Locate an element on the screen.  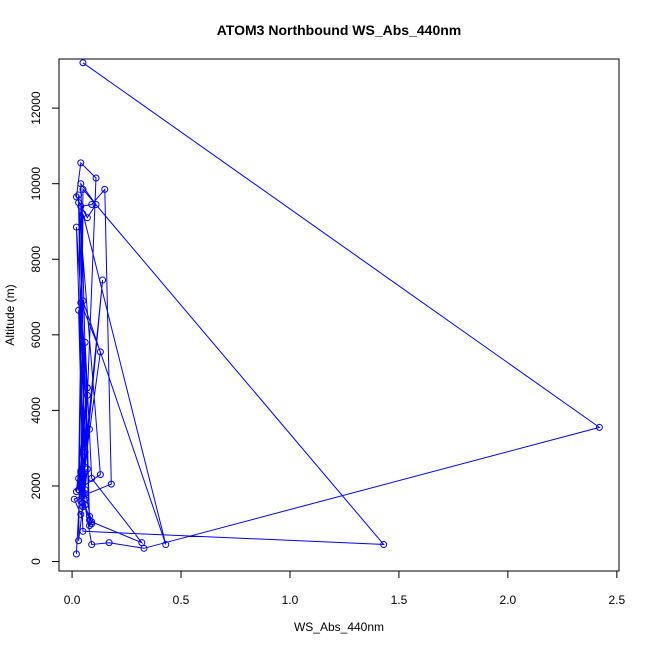
y-tick-label: 6000 is located at coordinates (36, 334).